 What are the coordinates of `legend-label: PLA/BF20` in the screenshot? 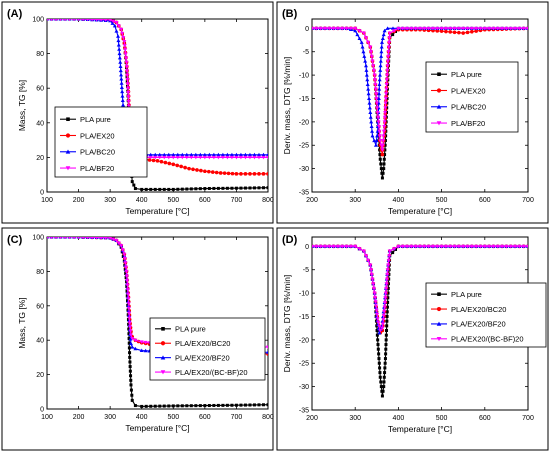 It's located at (468, 123).